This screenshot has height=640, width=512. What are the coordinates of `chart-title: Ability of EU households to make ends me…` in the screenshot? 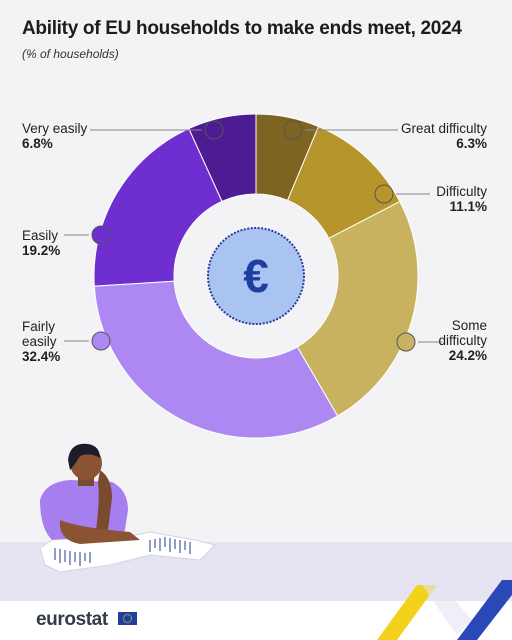 It's located at (242, 28).